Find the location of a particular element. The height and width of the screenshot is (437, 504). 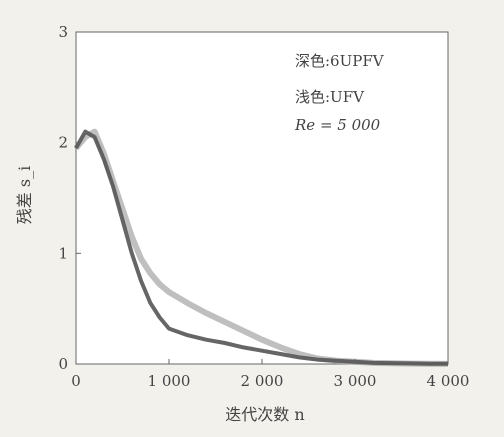

y-tick-label: 2 is located at coordinates (63, 143).